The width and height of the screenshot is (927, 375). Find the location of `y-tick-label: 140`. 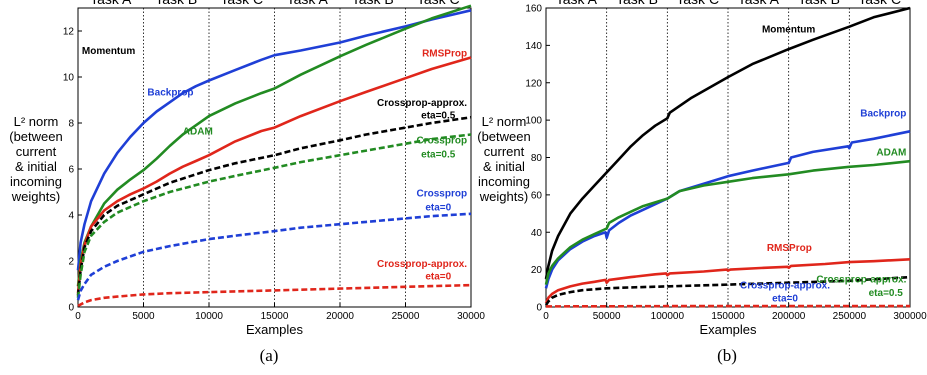

y-tick-label: 140 is located at coordinates (533, 46).